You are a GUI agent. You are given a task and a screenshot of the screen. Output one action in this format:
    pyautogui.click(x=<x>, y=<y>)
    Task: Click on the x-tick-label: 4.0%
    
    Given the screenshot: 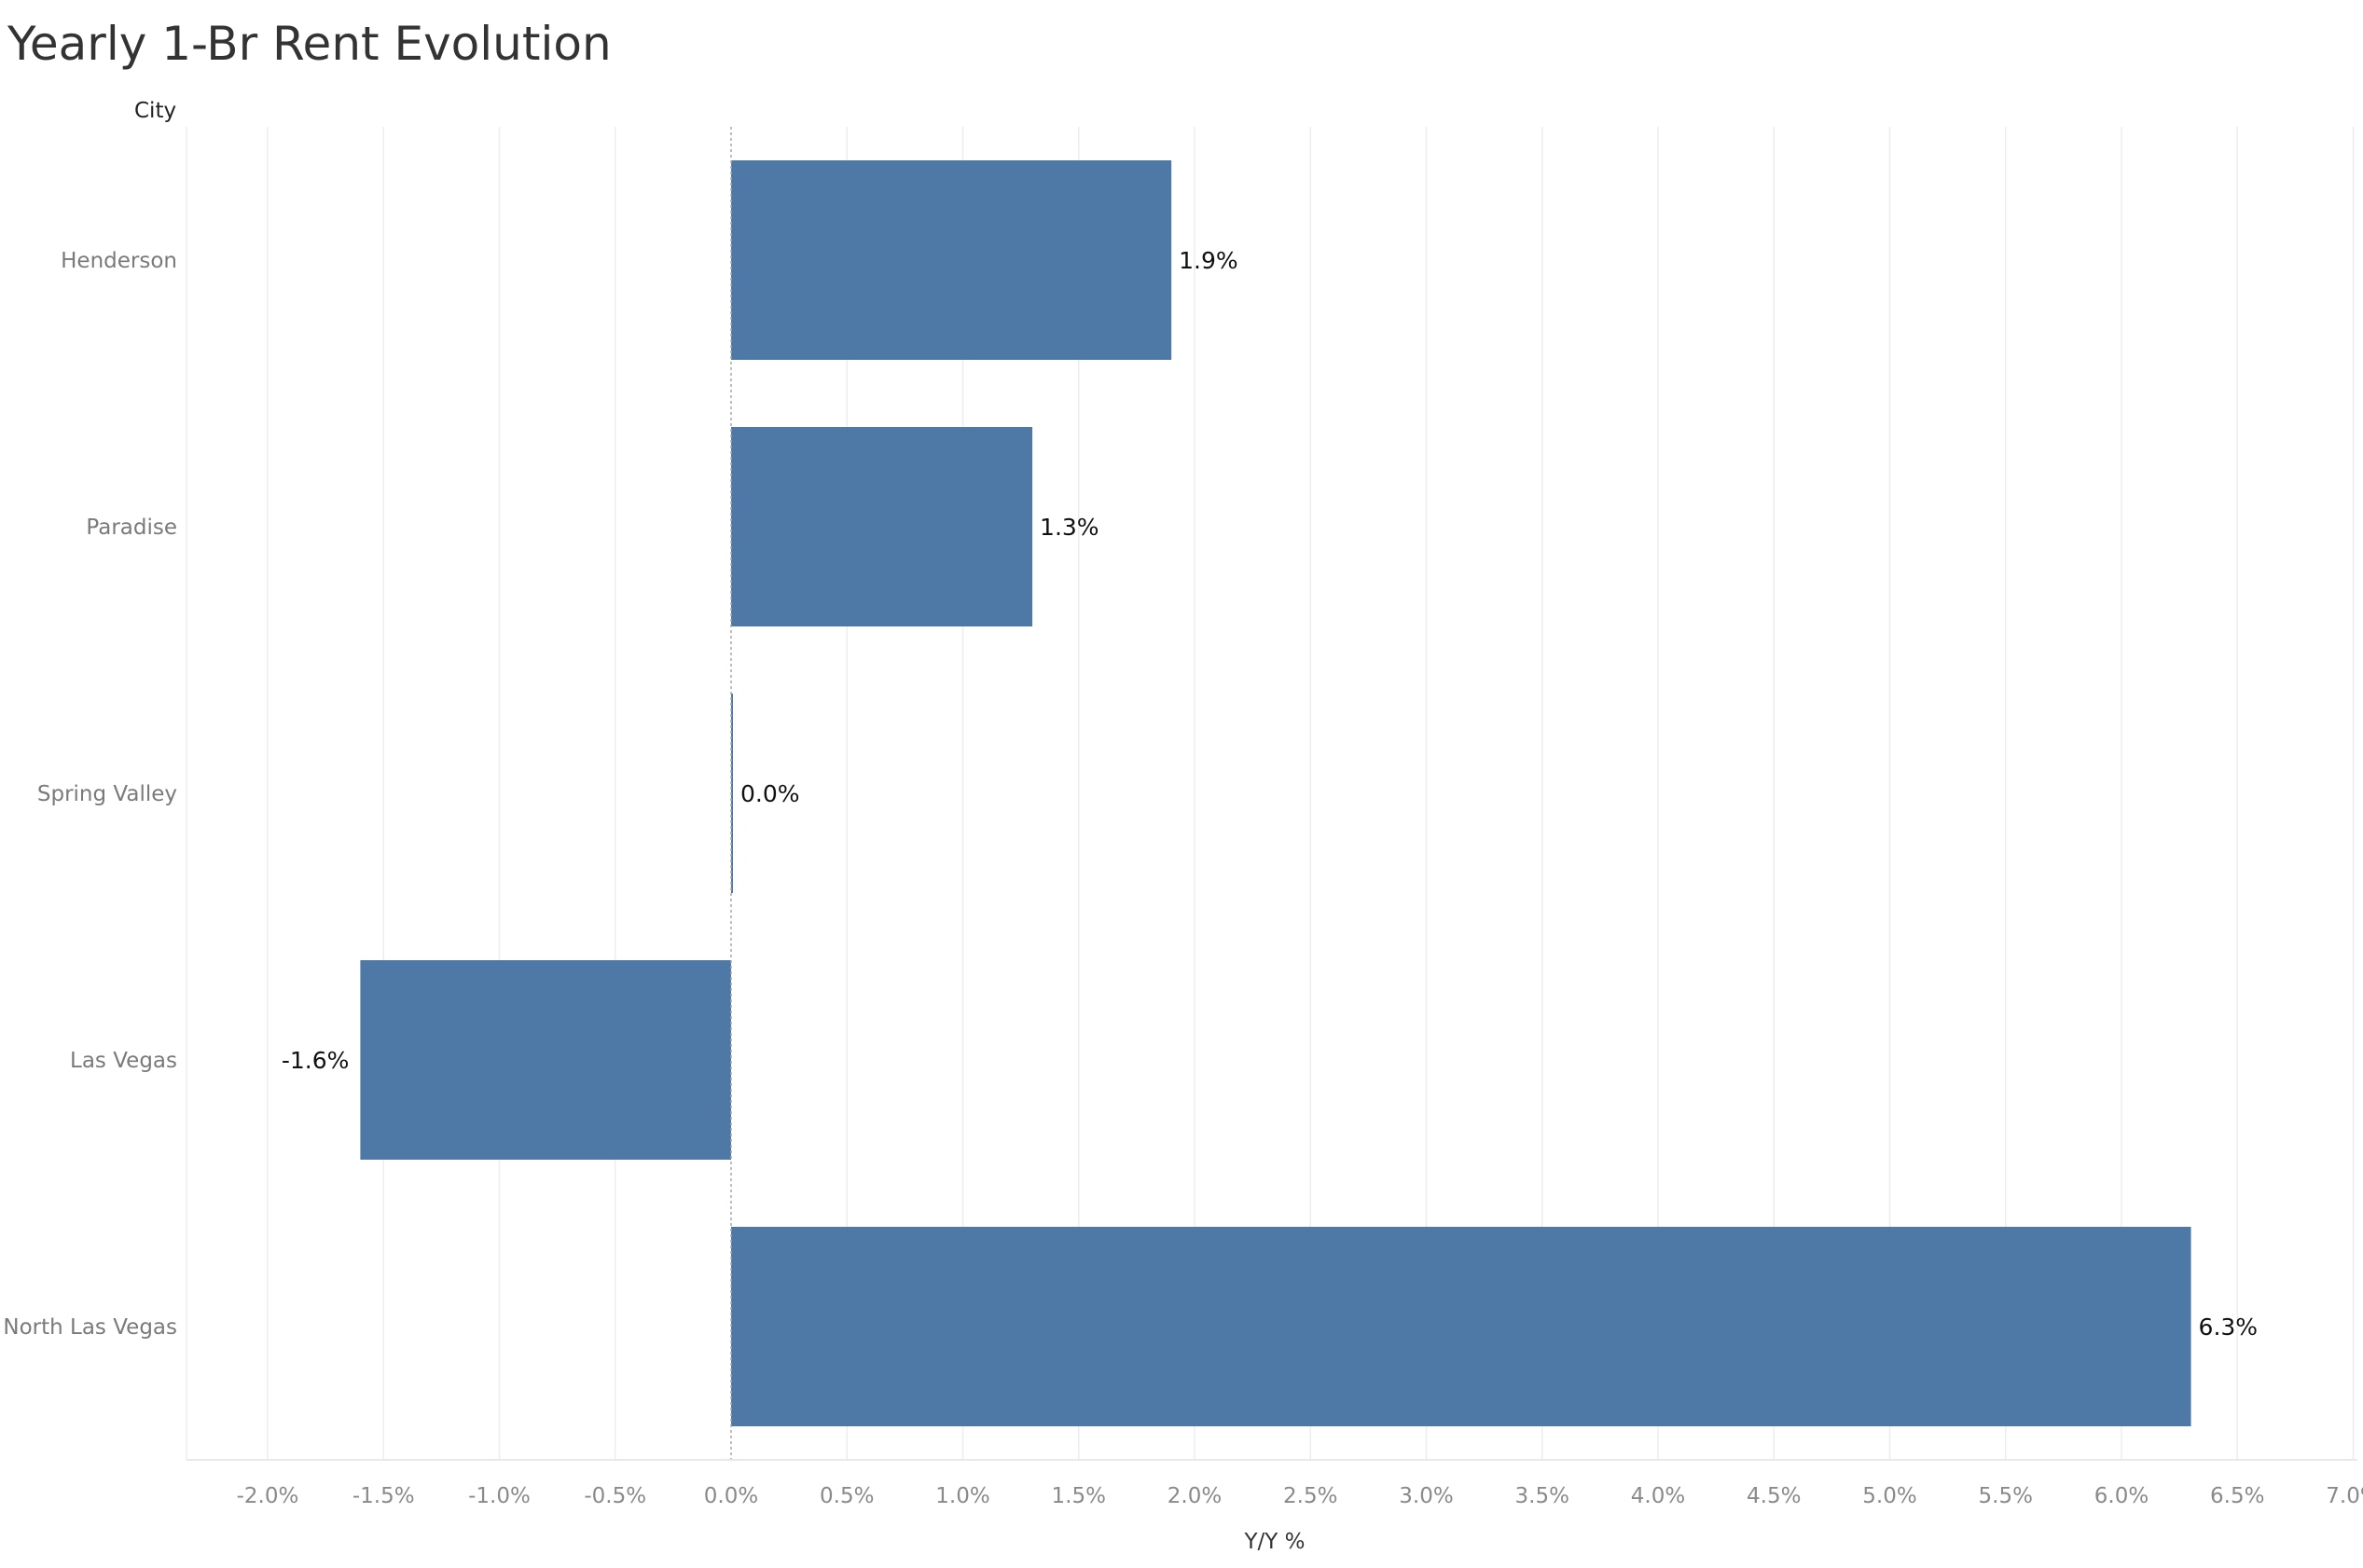 What is the action you would take?
    pyautogui.click(x=1658, y=1496)
    